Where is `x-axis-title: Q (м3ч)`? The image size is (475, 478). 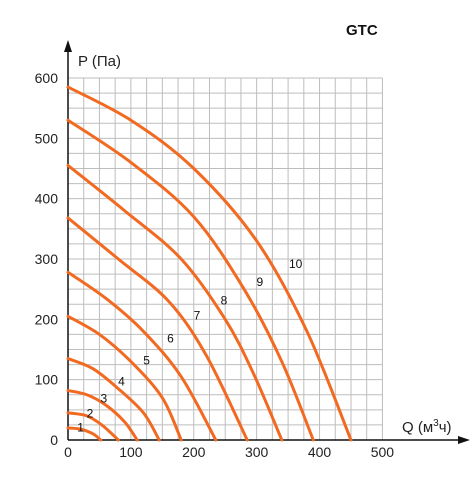 x-axis-title: Q (м3ч) is located at coordinates (427, 427).